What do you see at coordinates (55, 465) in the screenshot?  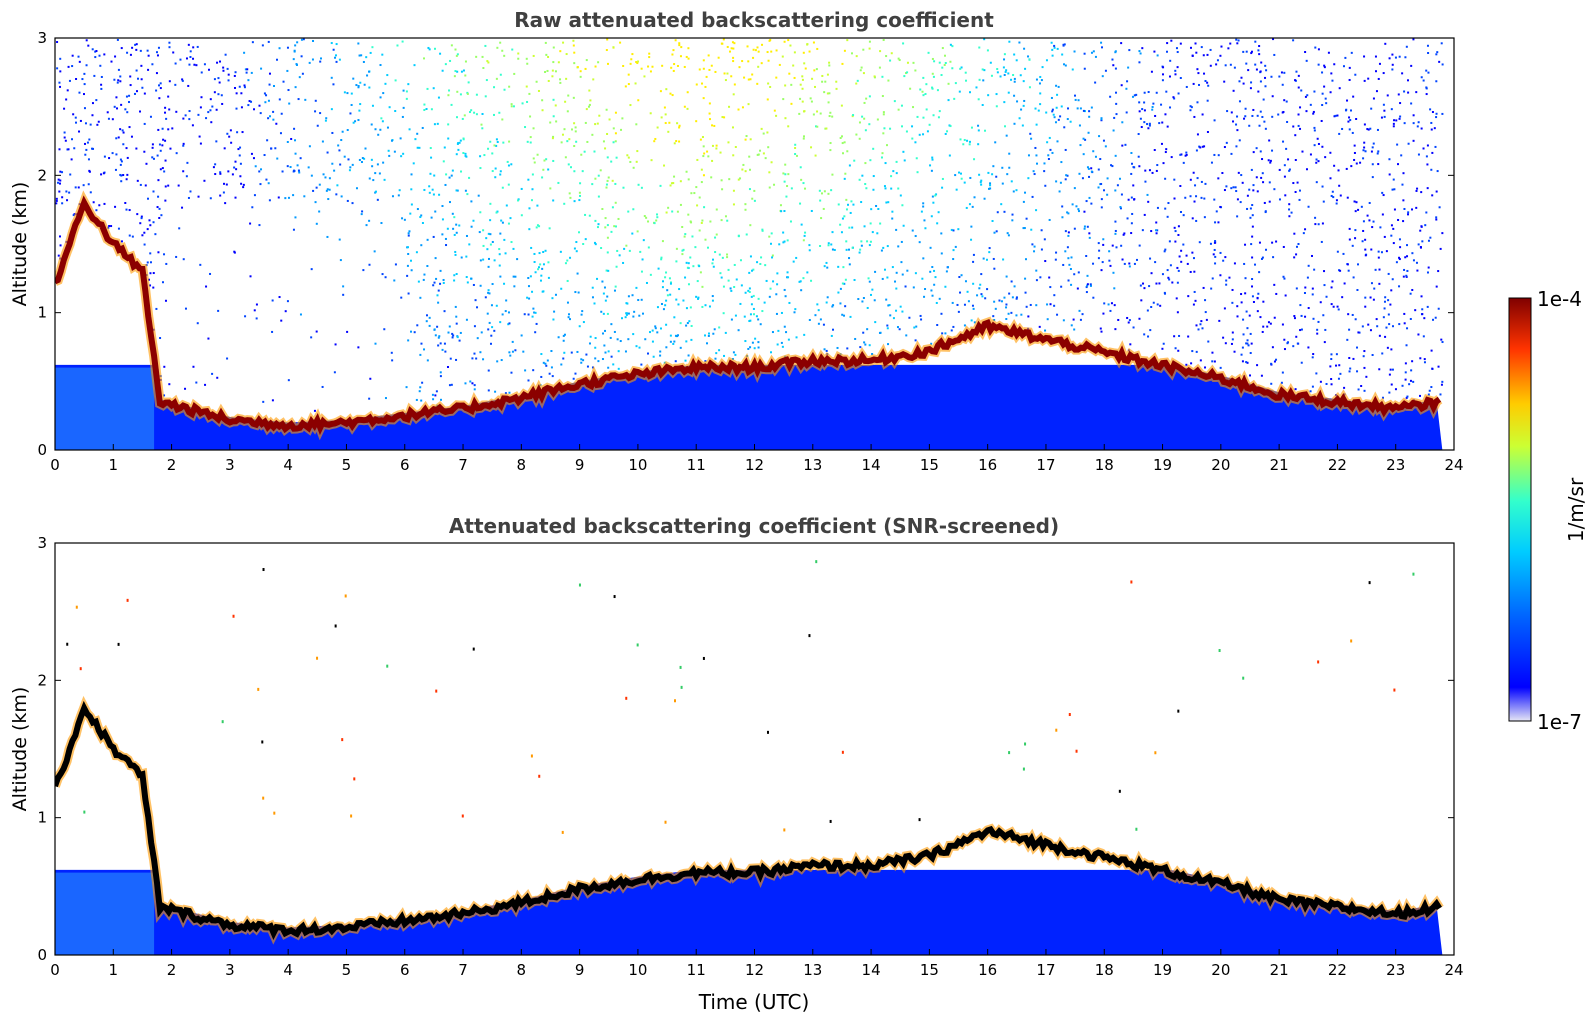 I see `x-tick-label: 0` at bounding box center [55, 465].